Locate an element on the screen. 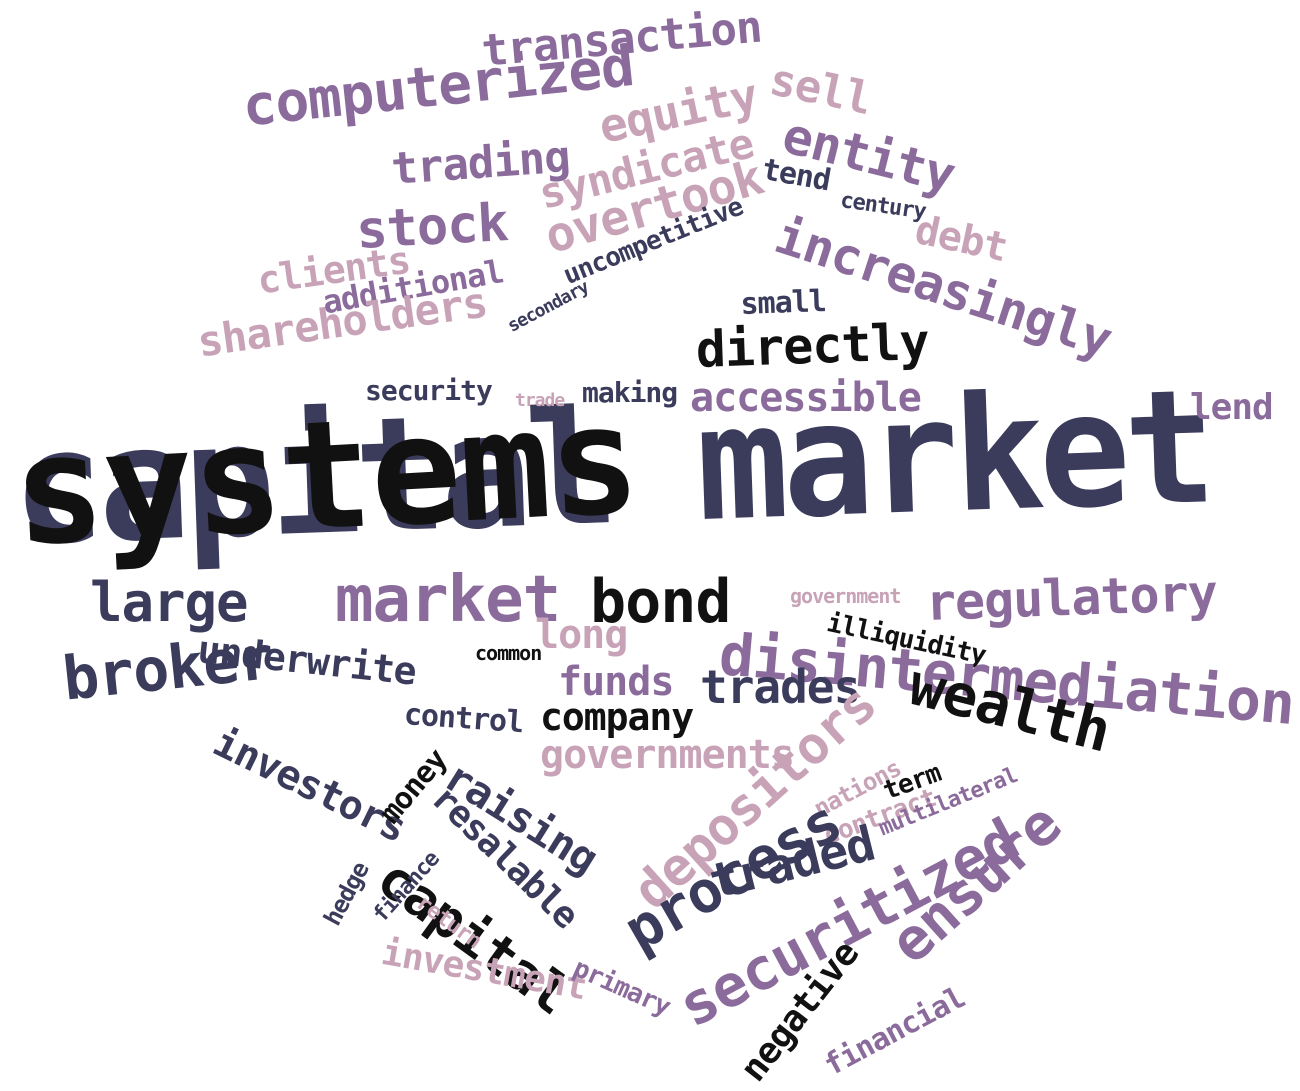 This screenshot has height=1091, width=1300. word-primary: primary is located at coordinates (621, 988).